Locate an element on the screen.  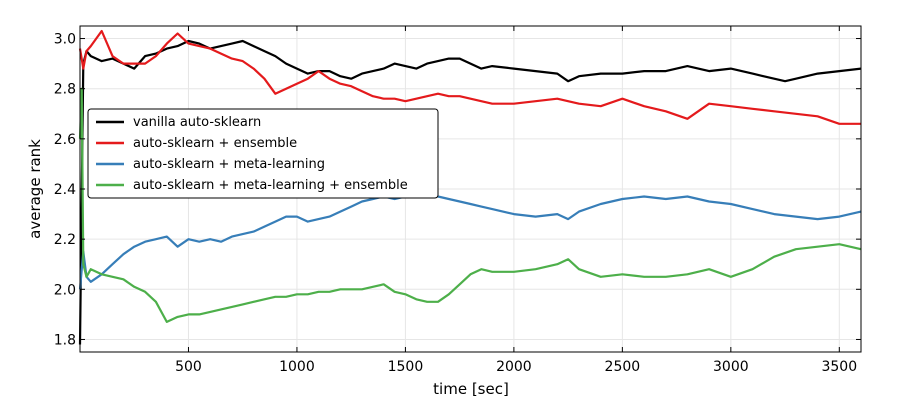
x-tick-label: 500 is located at coordinates (188, 367).